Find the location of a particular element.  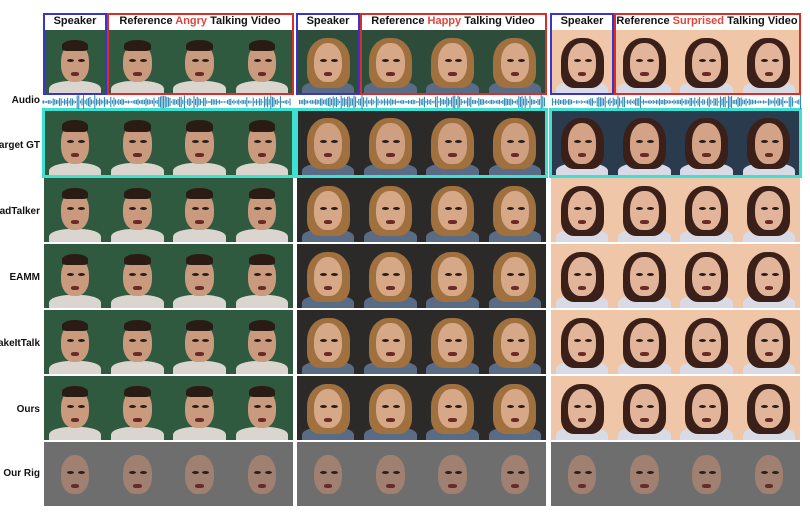

reference-prefix: Reference is located at coordinates (147, 21).